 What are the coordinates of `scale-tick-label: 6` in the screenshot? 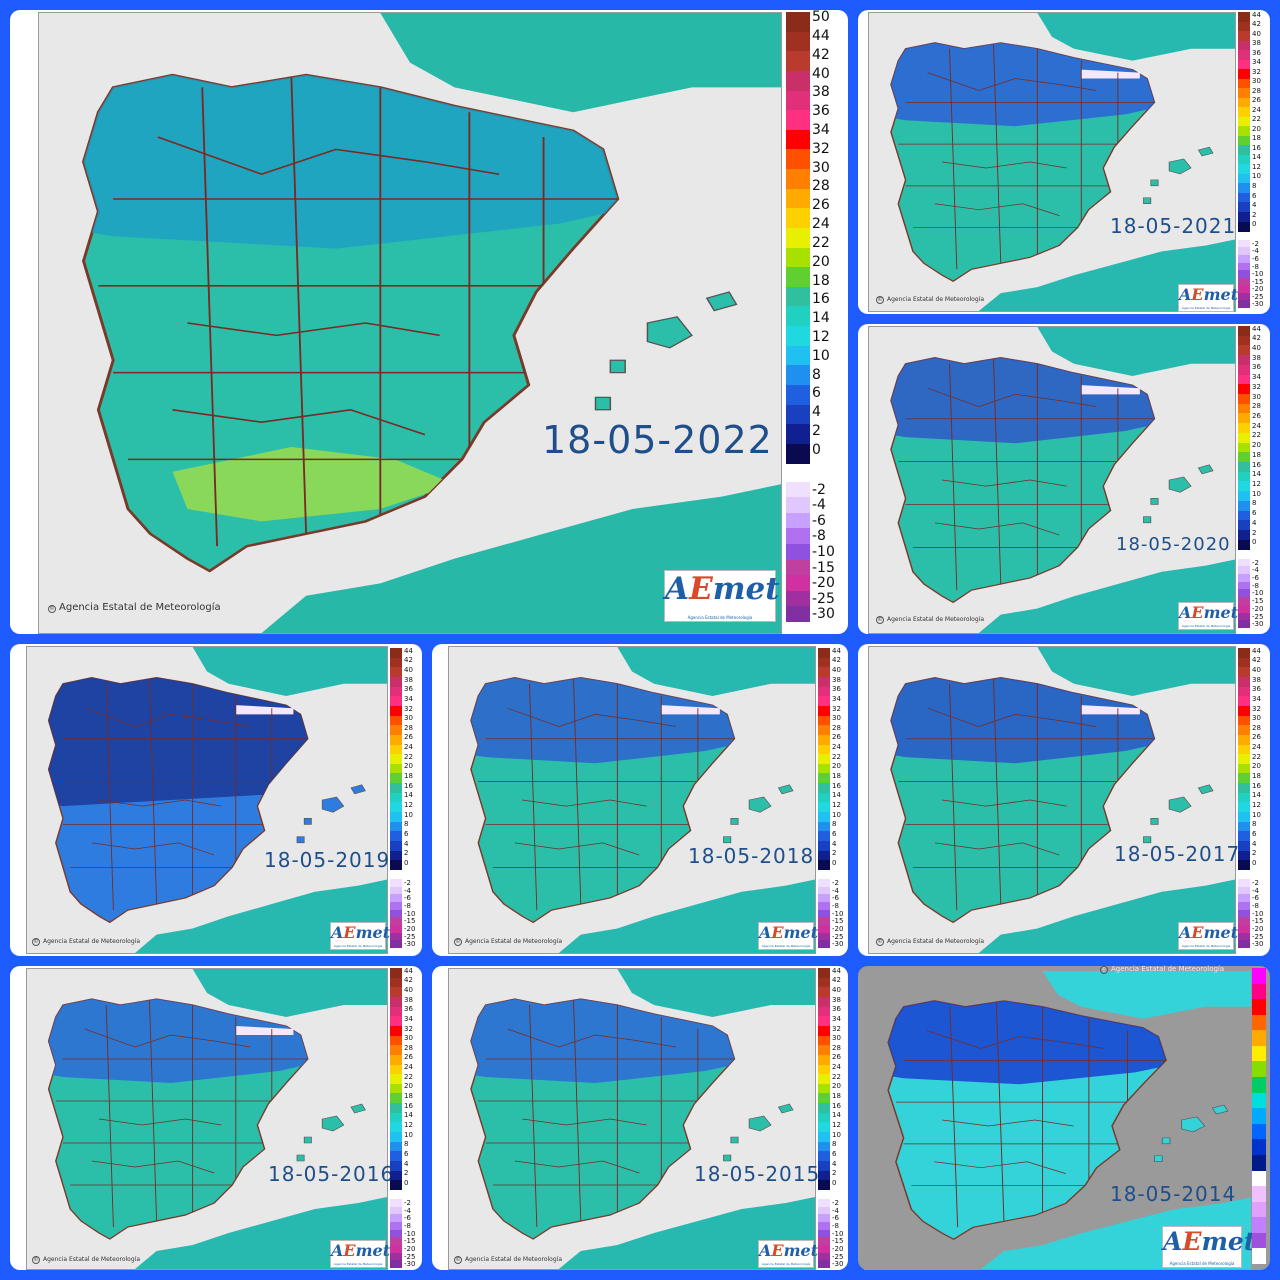 It's located at (1254, 833).